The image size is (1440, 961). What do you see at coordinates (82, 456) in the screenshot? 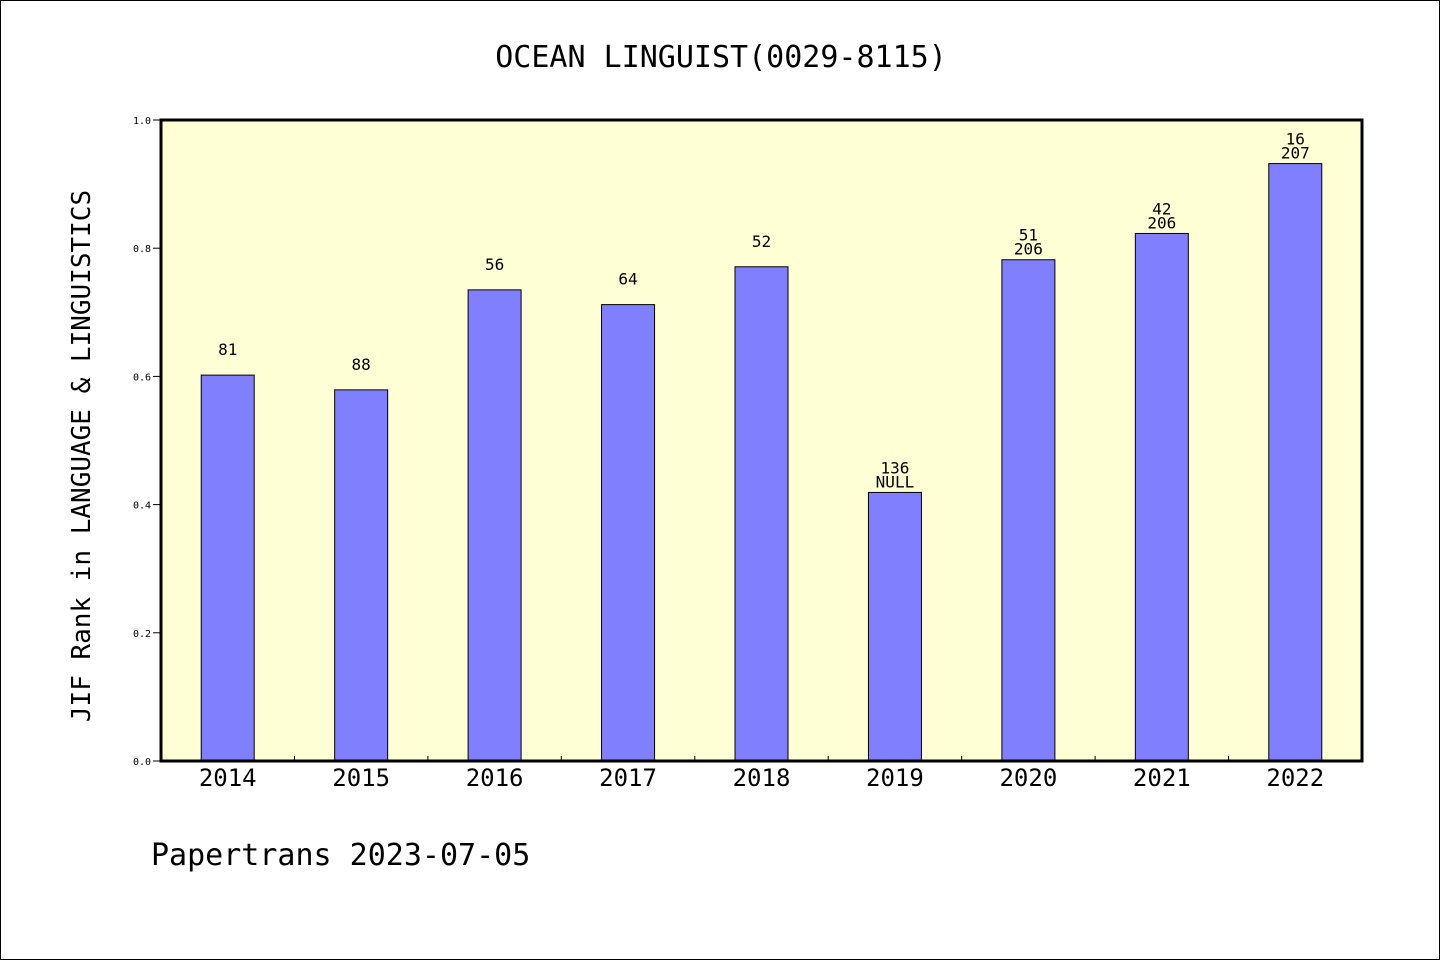
I see `y-axis-label: JIF Rank in LANGUAGE & LINGUISTICS` at bounding box center [82, 456].